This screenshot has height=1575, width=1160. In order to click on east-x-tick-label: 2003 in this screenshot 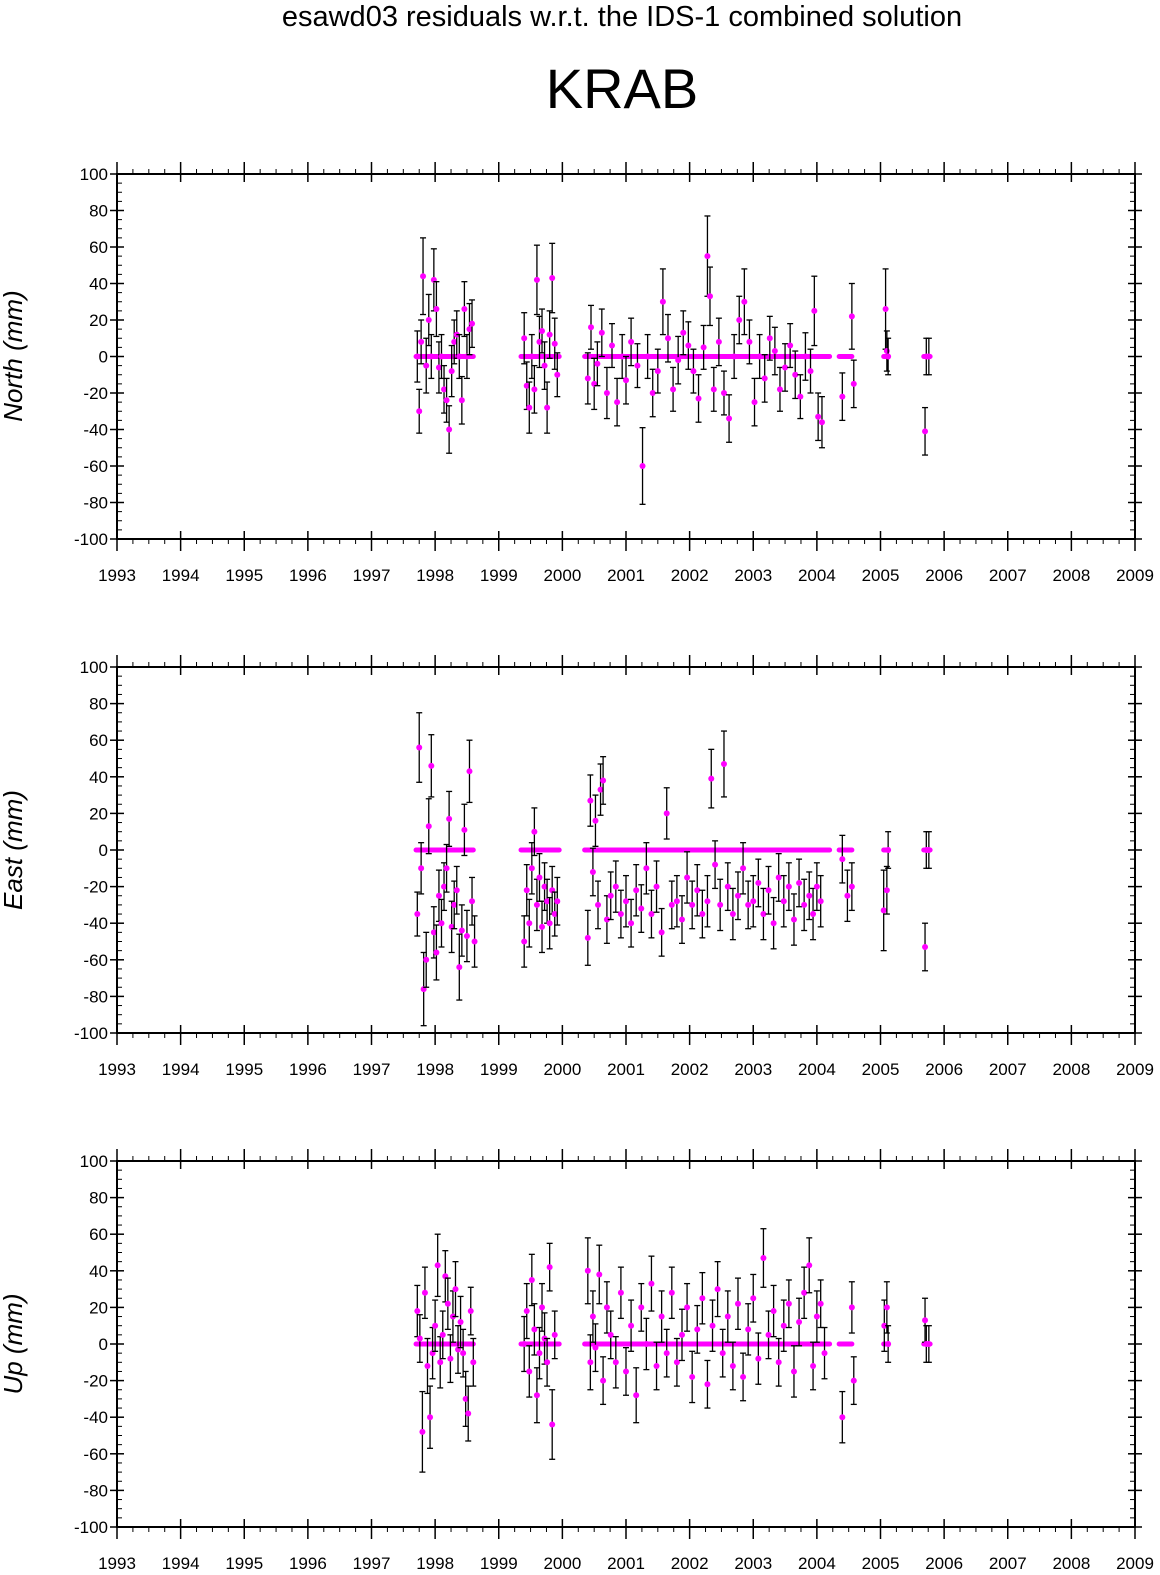, I will do `click(753, 1069)`.